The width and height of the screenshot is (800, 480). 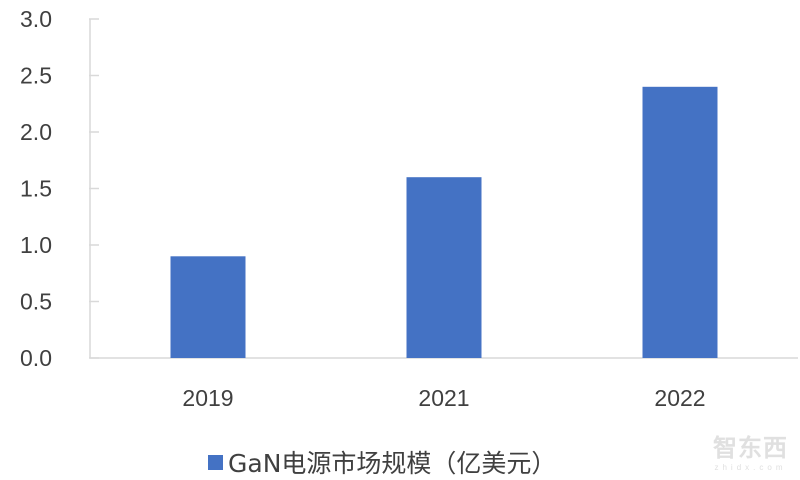 I want to click on y-tick-label: 2.0, so click(x=36, y=132).